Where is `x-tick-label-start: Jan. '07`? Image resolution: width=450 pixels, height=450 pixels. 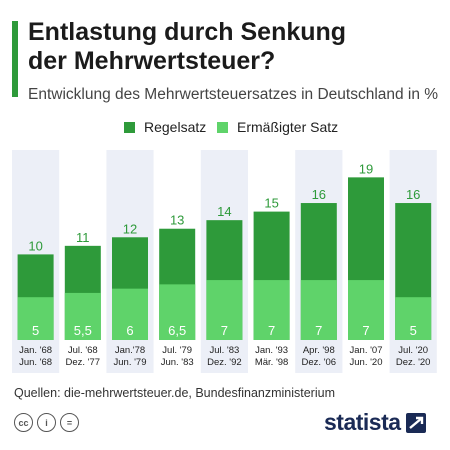
x-tick-label-start: Jan. '07 is located at coordinates (366, 350).